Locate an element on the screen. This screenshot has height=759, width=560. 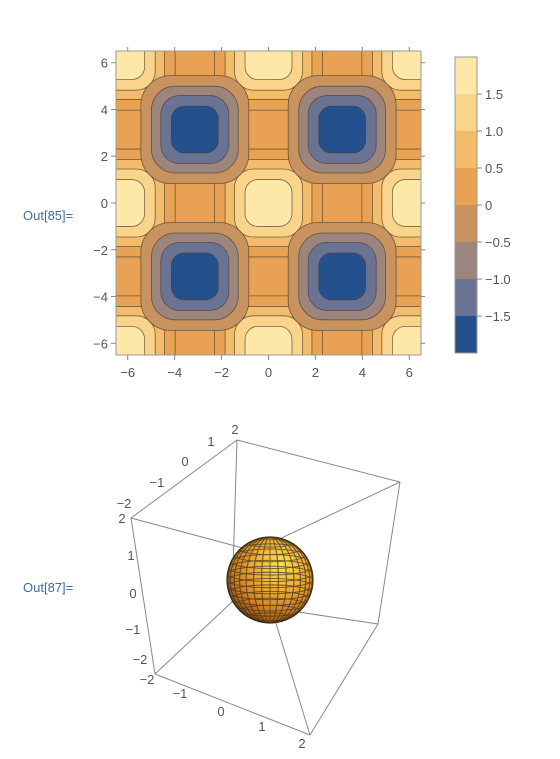
y-tick-label: 0 is located at coordinates (104, 203).